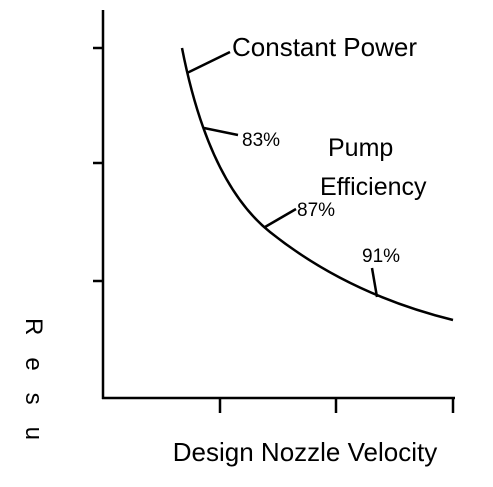 The image size is (493, 487). I want to click on y-axis-label: Resu, so click(33, 390).